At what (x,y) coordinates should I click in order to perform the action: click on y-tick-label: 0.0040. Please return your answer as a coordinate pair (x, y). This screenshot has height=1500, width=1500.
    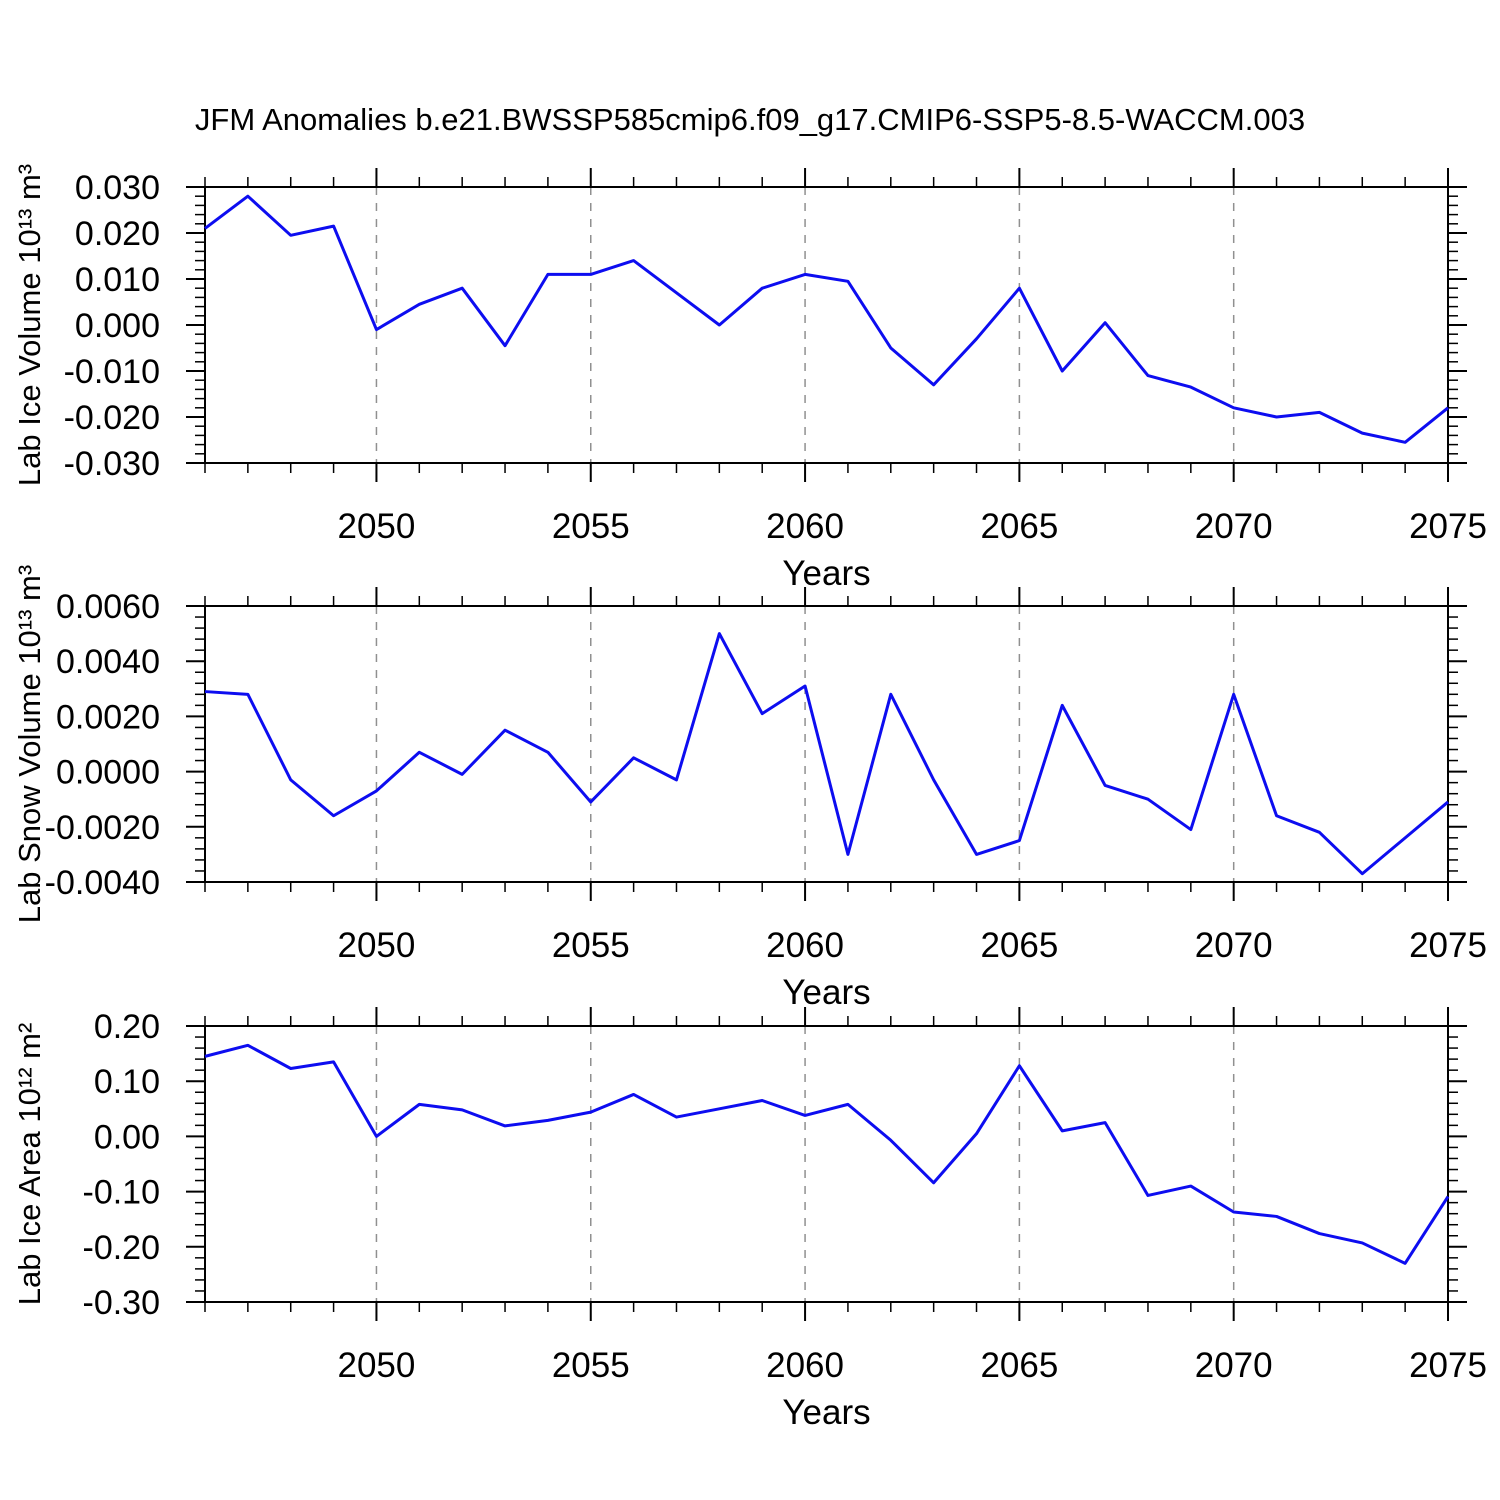
    Looking at the image, I should click on (108, 662).